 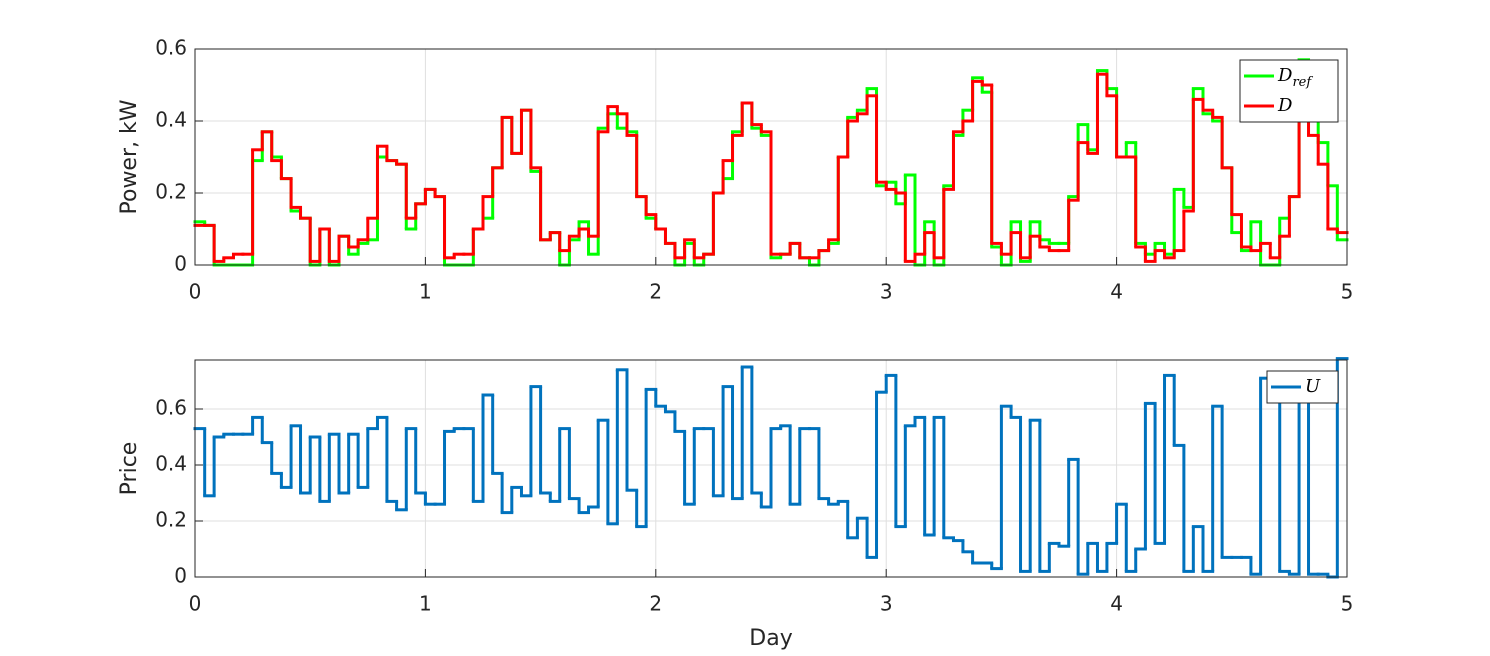 What do you see at coordinates (1285, 105) in the screenshot?
I see `legend-label: D` at bounding box center [1285, 105].